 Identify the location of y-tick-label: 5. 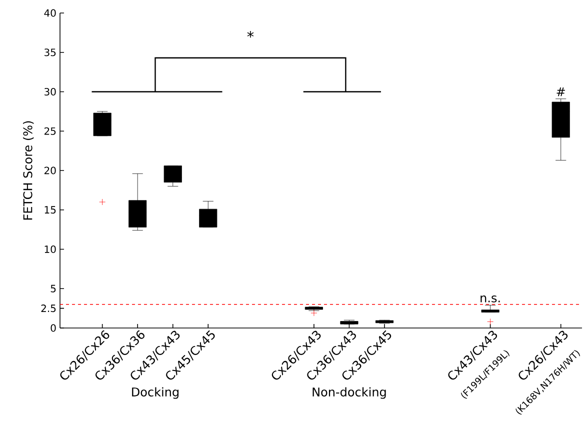
(53, 288).